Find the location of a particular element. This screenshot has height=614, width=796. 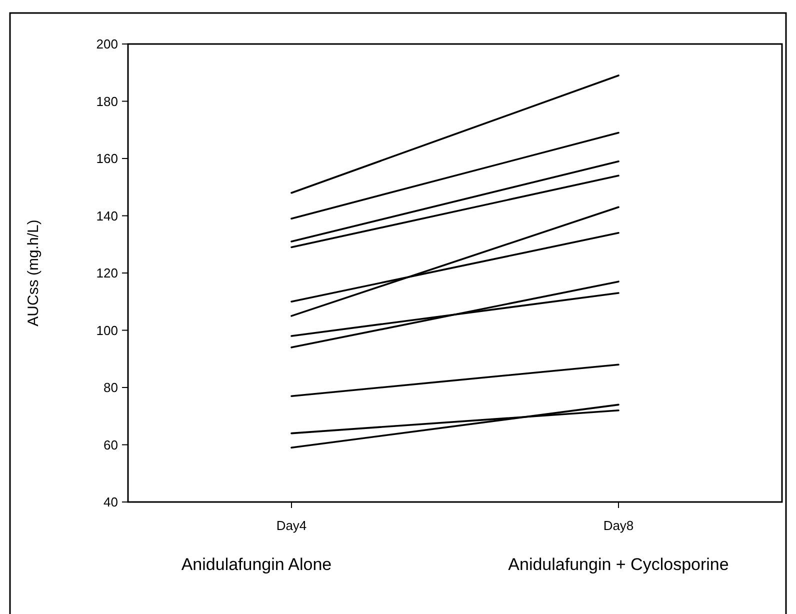

text: Anidulafungin + Cyclosporine is located at coordinates (618, 564).